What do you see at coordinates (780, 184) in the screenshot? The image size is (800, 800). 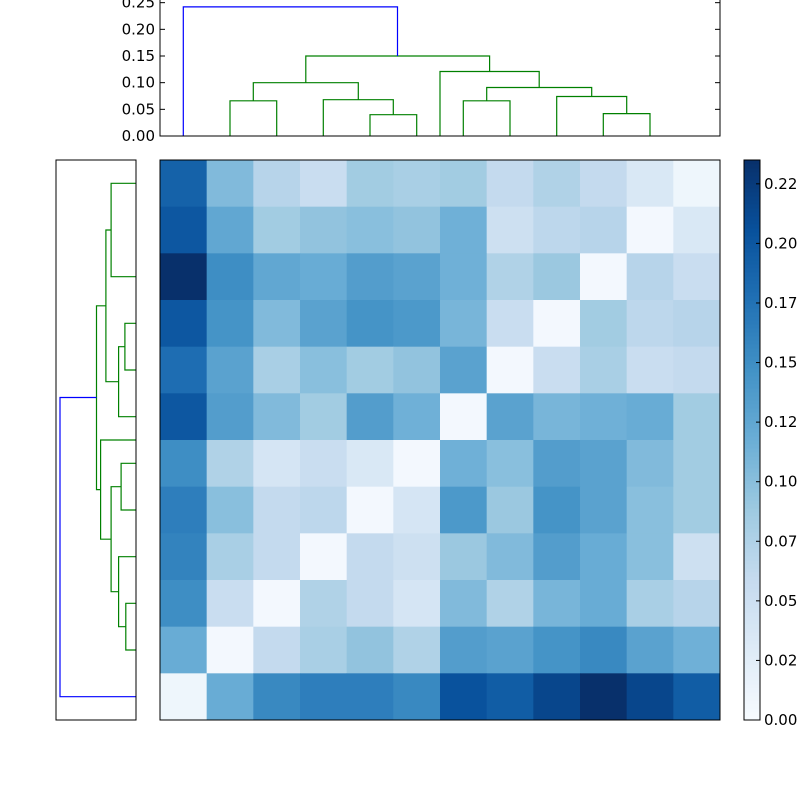 I see `colorbar-tick-label: 0.22` at bounding box center [780, 184].